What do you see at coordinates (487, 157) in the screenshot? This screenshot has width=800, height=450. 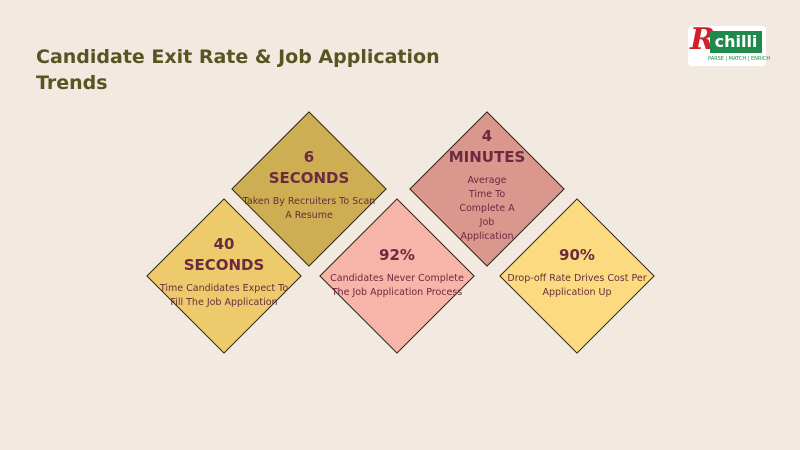 I see `stat-unit: MINUTES` at bounding box center [487, 157].